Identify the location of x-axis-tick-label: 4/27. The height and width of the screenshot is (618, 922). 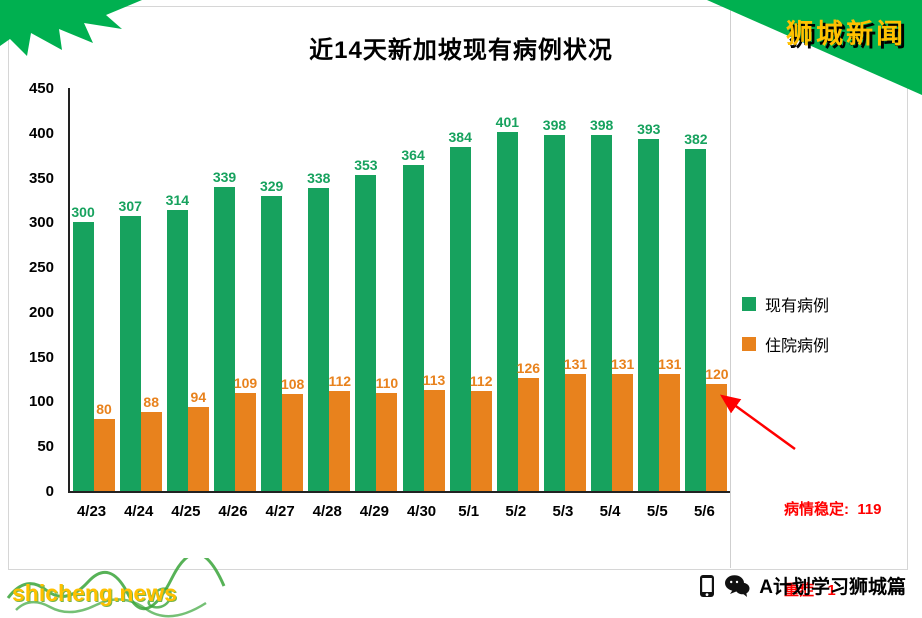
(280, 511).